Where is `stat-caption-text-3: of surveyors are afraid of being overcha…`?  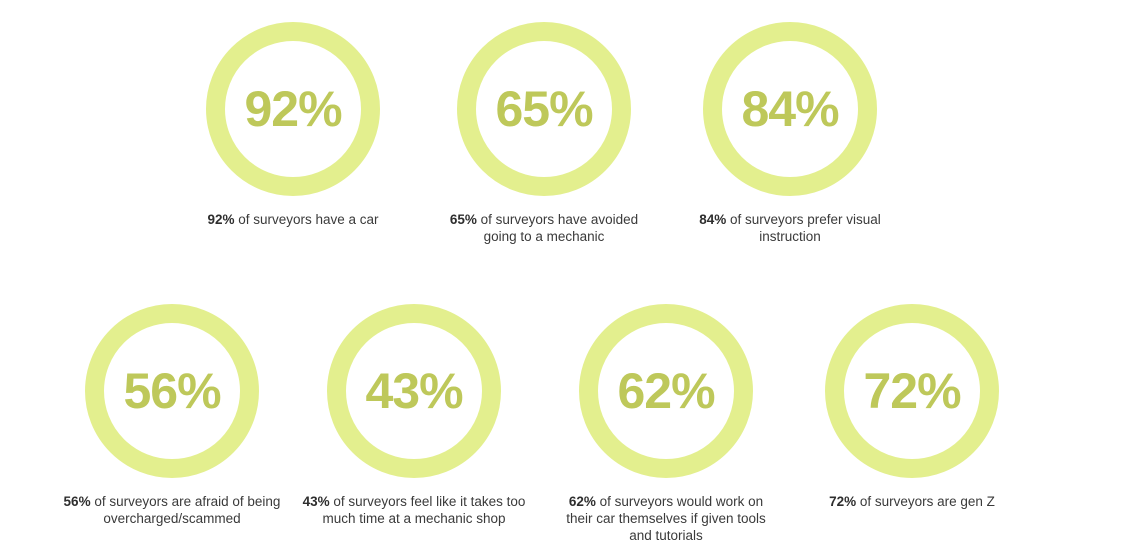
stat-caption-text-3: of surveyors are afraid of being overcha… is located at coordinates (185, 510).